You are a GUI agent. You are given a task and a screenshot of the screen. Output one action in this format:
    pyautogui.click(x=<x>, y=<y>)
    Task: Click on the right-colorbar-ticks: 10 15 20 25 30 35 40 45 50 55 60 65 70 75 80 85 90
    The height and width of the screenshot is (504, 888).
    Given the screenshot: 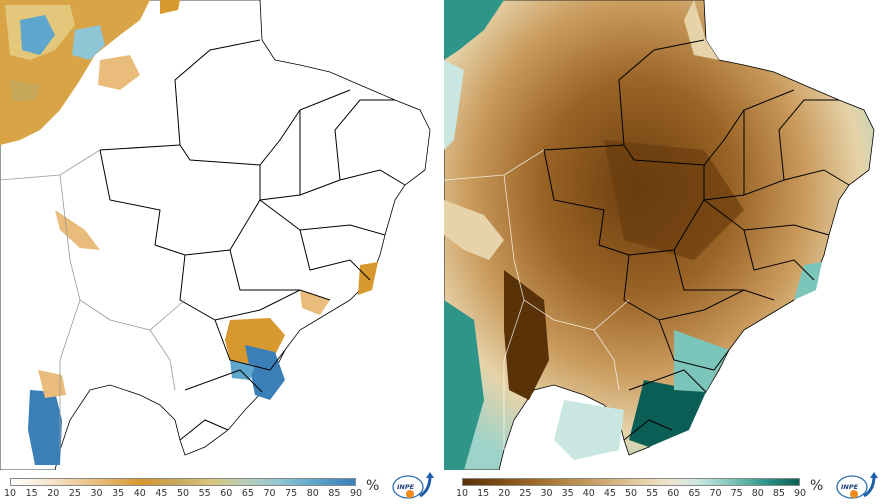 What is the action you would take?
    pyautogui.click(x=631, y=494)
    